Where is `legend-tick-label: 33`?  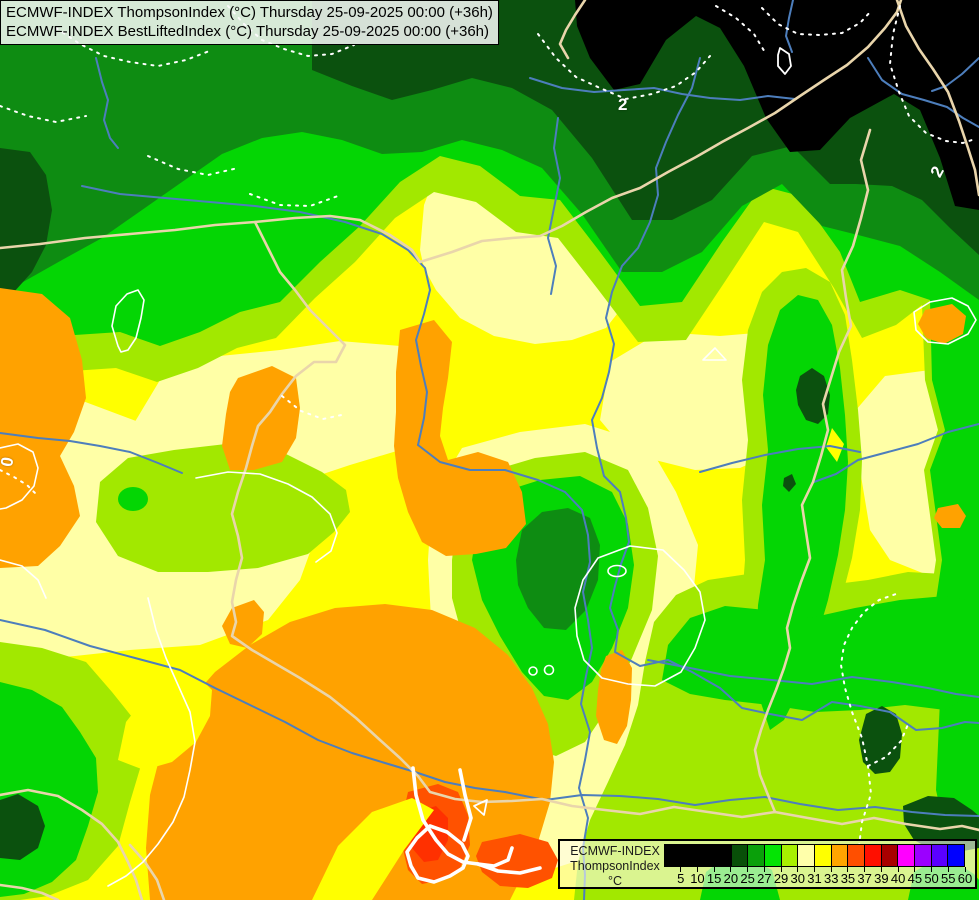 legend-tick-label: 33 is located at coordinates (831, 878).